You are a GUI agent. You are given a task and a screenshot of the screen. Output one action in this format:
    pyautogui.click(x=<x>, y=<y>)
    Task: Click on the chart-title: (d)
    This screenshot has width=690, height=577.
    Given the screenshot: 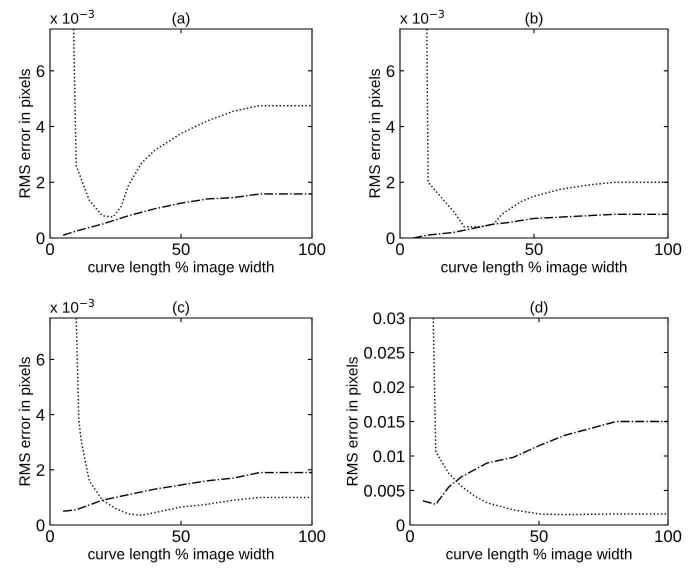 What is the action you would take?
    pyautogui.click(x=539, y=308)
    